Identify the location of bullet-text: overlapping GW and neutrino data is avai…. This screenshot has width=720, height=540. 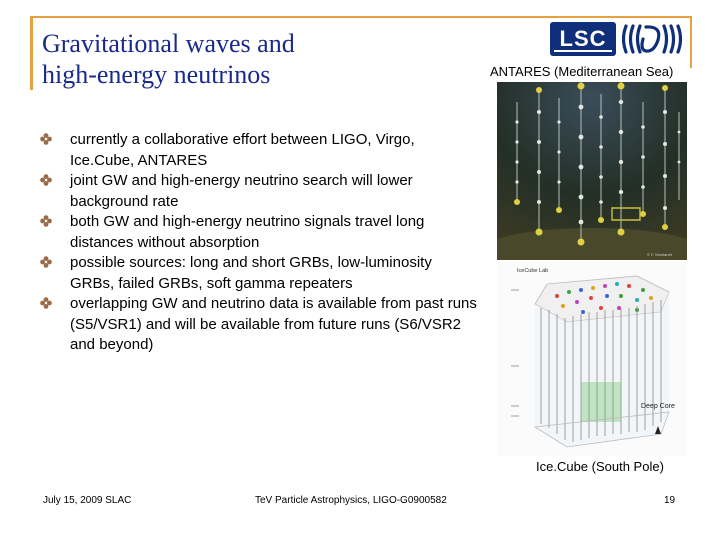
(273, 324).